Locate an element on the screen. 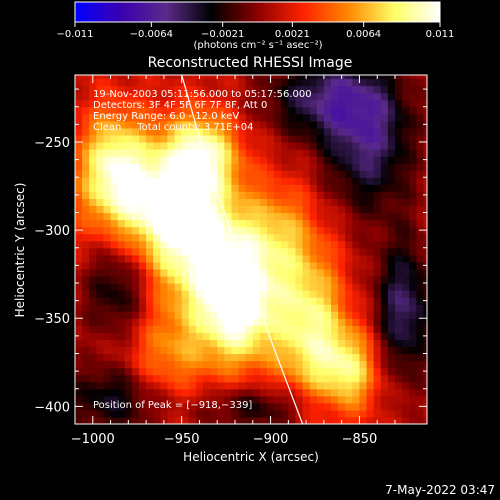 This screenshot has height=500, width=500. footer-timestamp: 7-May-2022 03:47 is located at coordinates (440, 490).